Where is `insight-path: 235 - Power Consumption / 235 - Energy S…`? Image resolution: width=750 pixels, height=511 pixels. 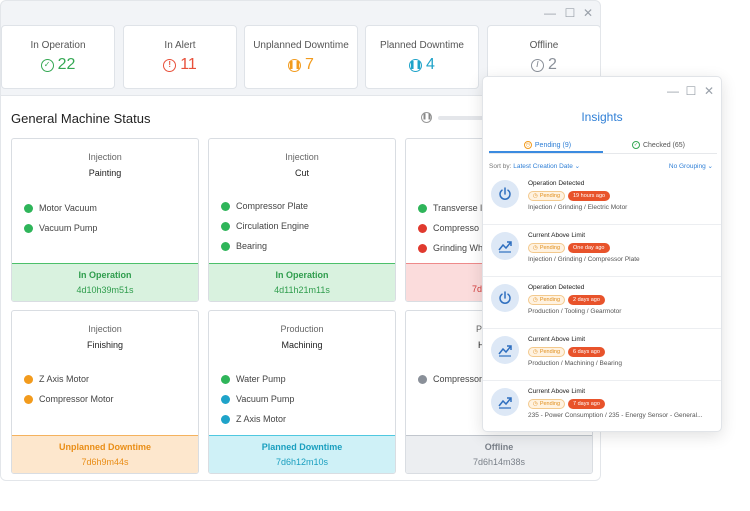
insight-path: 235 - Power Consumption / 235 - Energy S… is located at coordinates (615, 415).